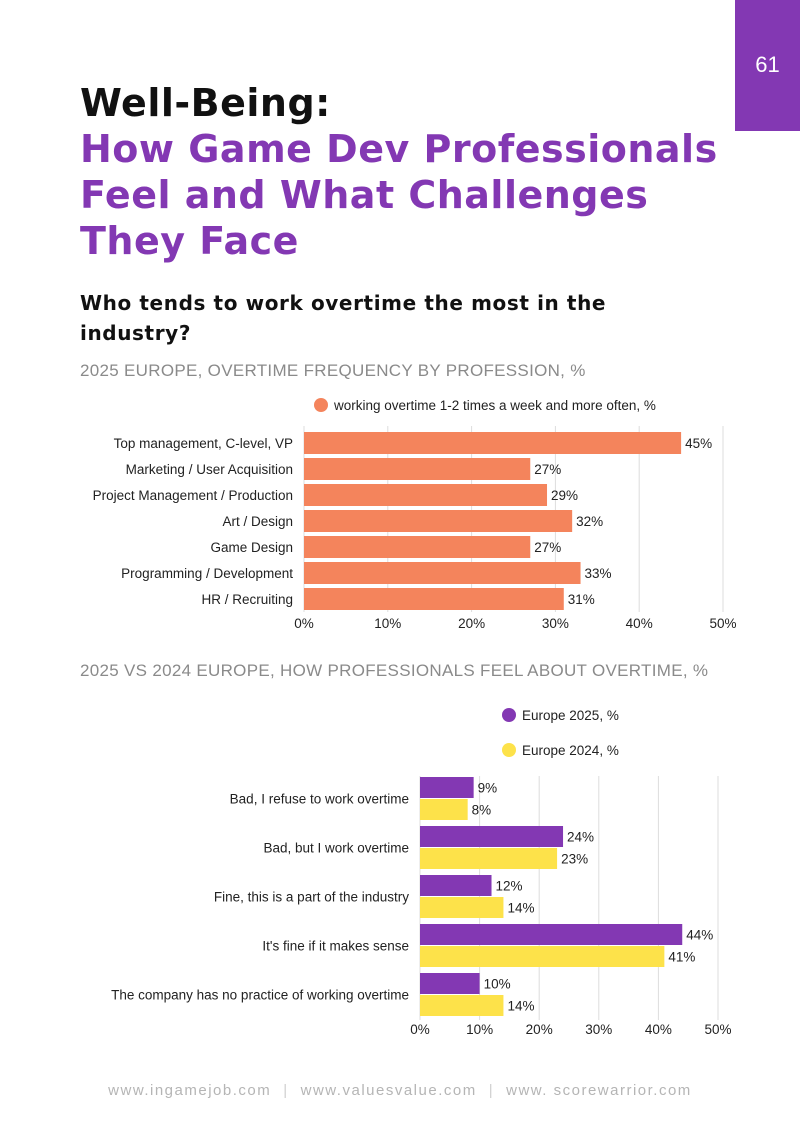  Describe the element at coordinates (364, 195) in the screenshot. I see `title-subheading-line-2: Feel and What Challenges` at that location.